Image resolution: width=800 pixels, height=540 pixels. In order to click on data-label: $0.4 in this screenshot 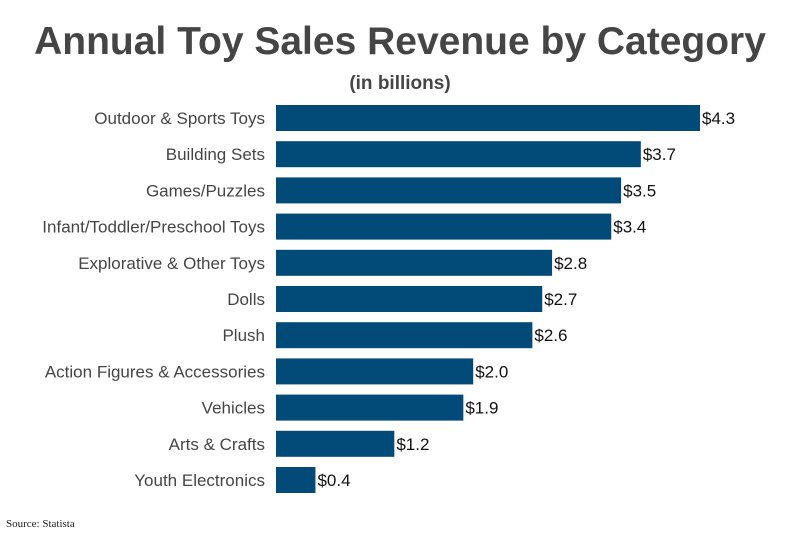, I will do `click(333, 480)`.